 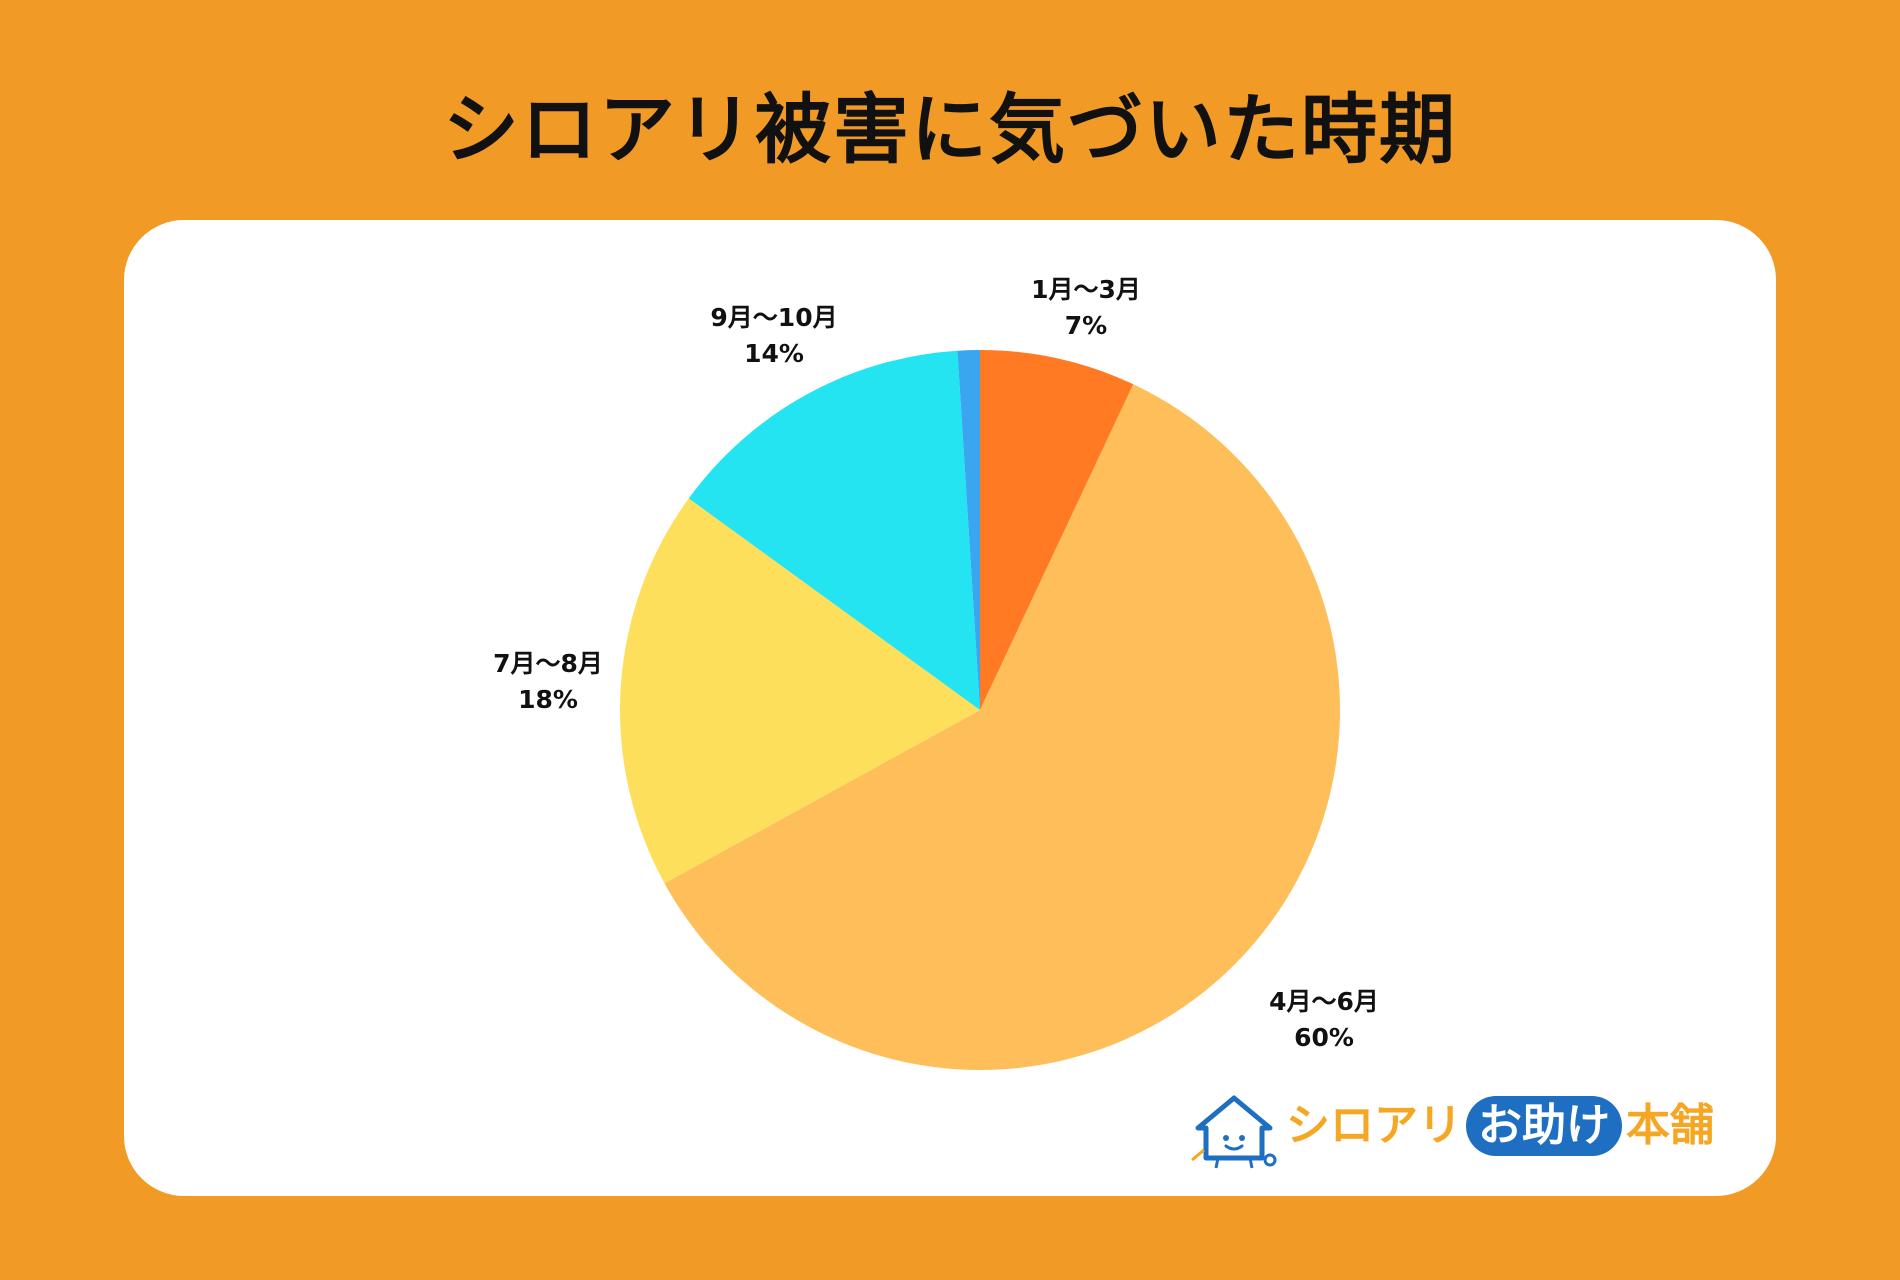 I want to click on logo-text-otasuke: お助け, so click(x=1544, y=1126).